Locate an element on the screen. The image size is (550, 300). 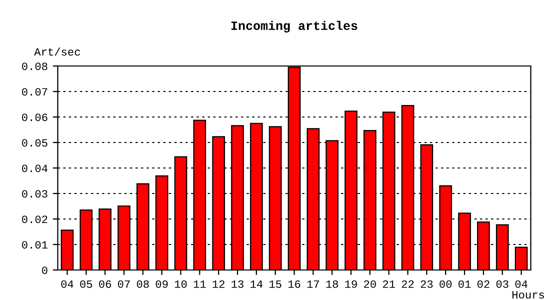
x-tick-label: 00 is located at coordinates (446, 284).